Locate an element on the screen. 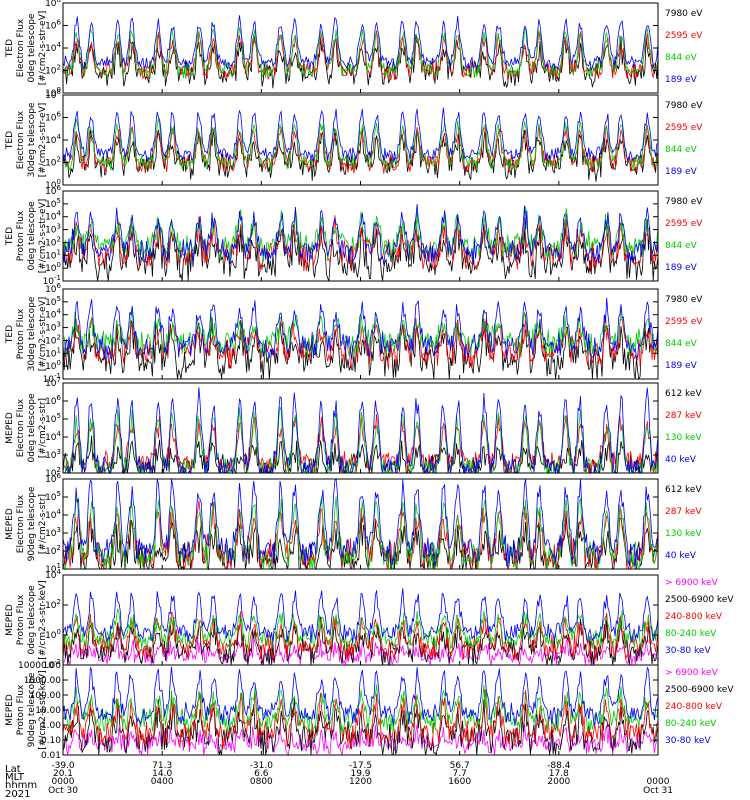 This screenshot has width=750, height=800. legend-entry: 130 keV is located at coordinates (683, 534).